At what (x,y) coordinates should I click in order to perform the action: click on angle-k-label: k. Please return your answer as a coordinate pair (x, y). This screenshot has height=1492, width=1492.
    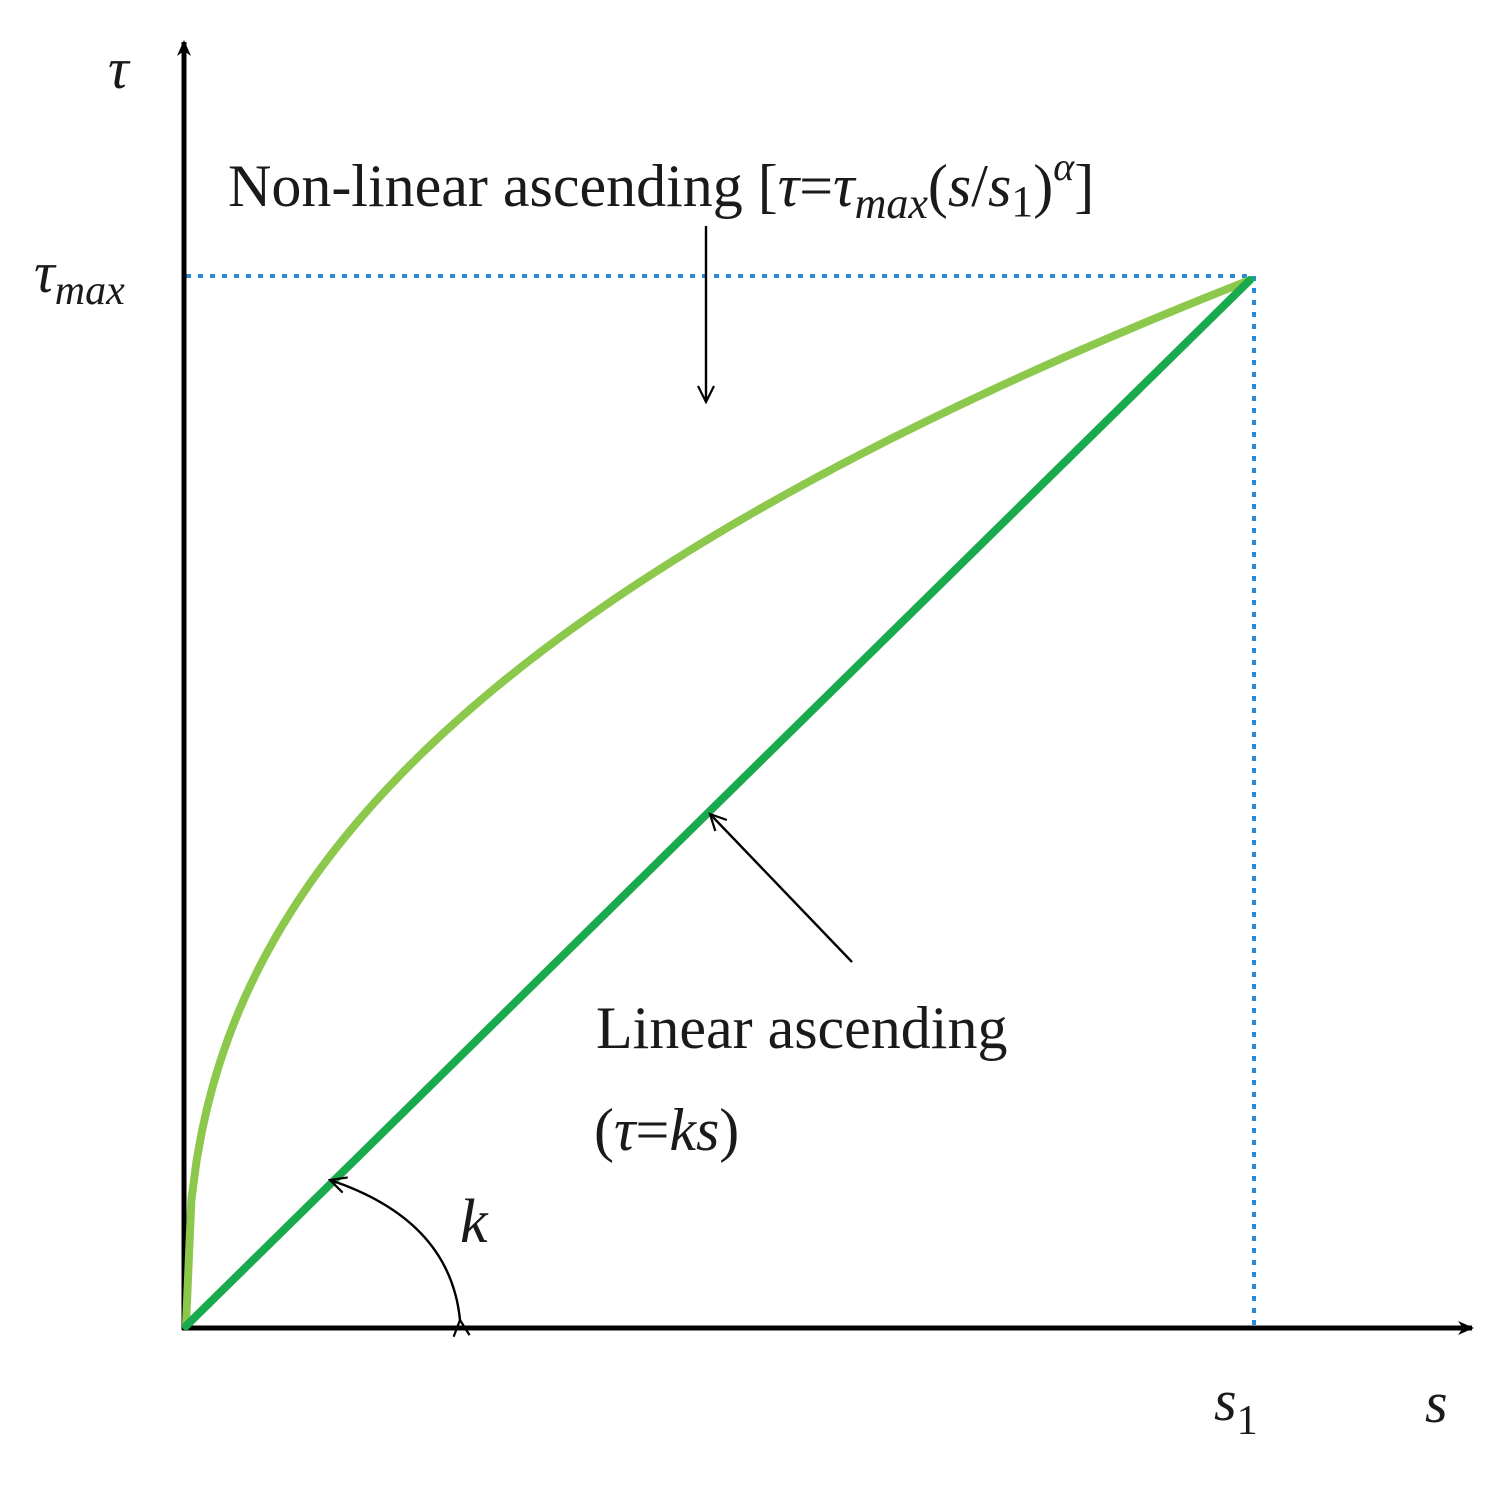
    Looking at the image, I should click on (474, 1222).